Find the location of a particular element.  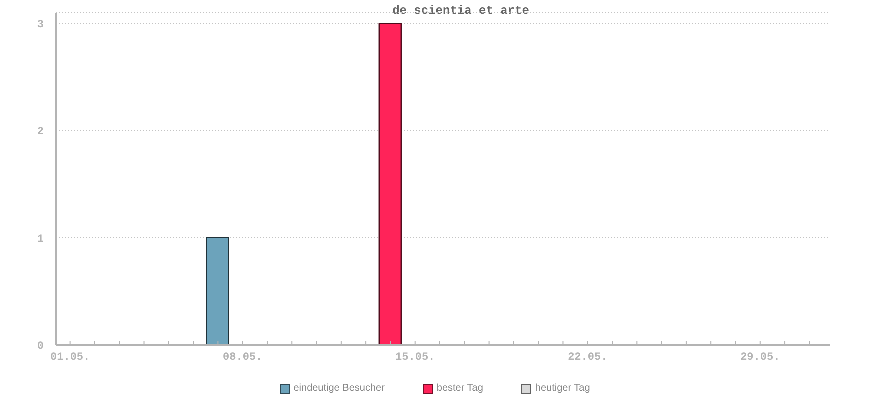

x-tick-label: 22.05. is located at coordinates (588, 358).